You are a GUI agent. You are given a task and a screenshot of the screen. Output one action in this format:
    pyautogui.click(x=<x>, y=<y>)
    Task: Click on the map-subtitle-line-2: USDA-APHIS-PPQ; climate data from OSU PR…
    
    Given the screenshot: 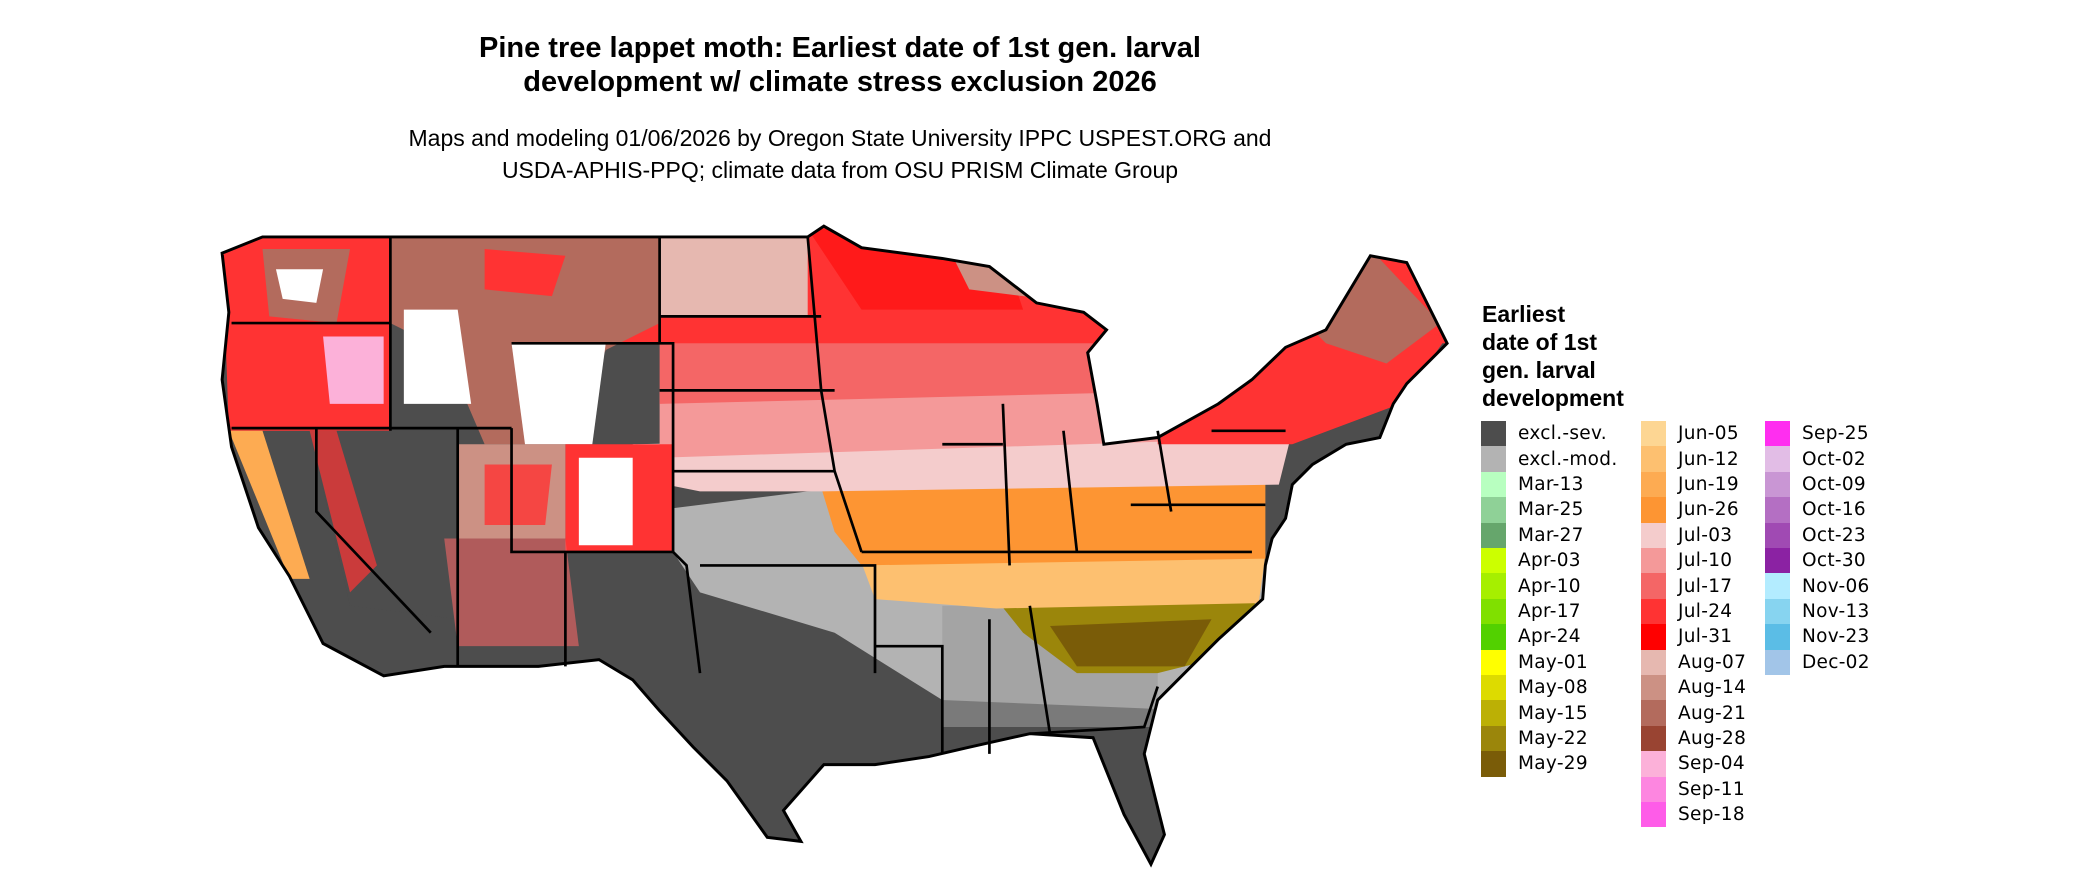 What is the action you would take?
    pyautogui.click(x=840, y=170)
    